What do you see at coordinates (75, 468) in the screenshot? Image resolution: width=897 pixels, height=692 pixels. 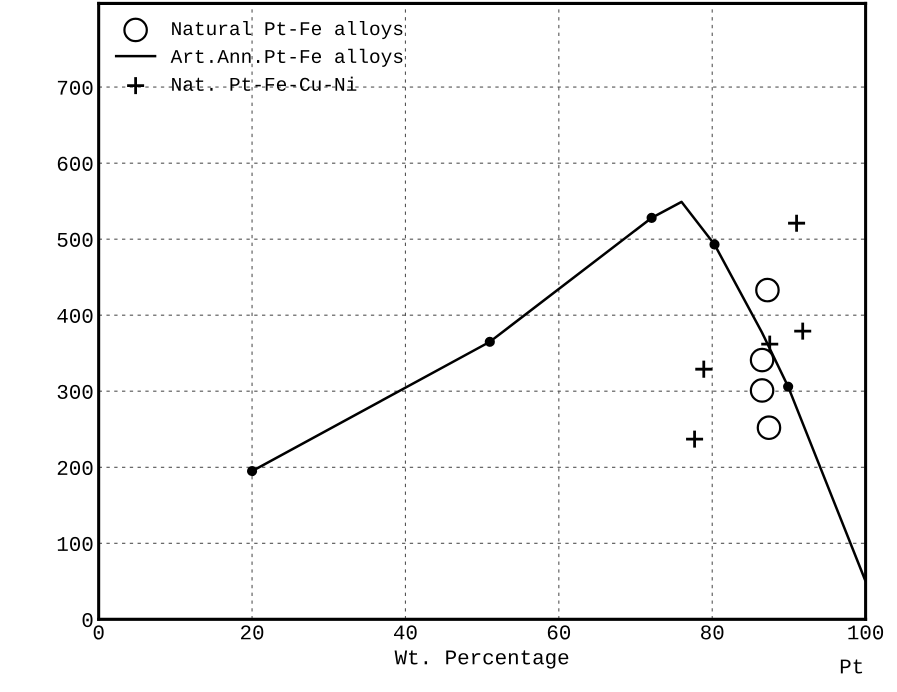 I see `y-tick-label: 200` at bounding box center [75, 468].